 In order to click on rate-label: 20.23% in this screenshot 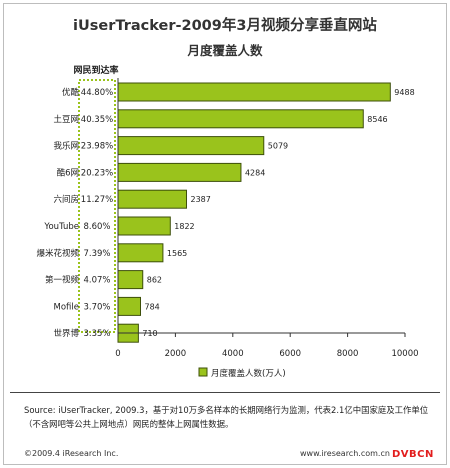, I will do `click(97, 173)`.